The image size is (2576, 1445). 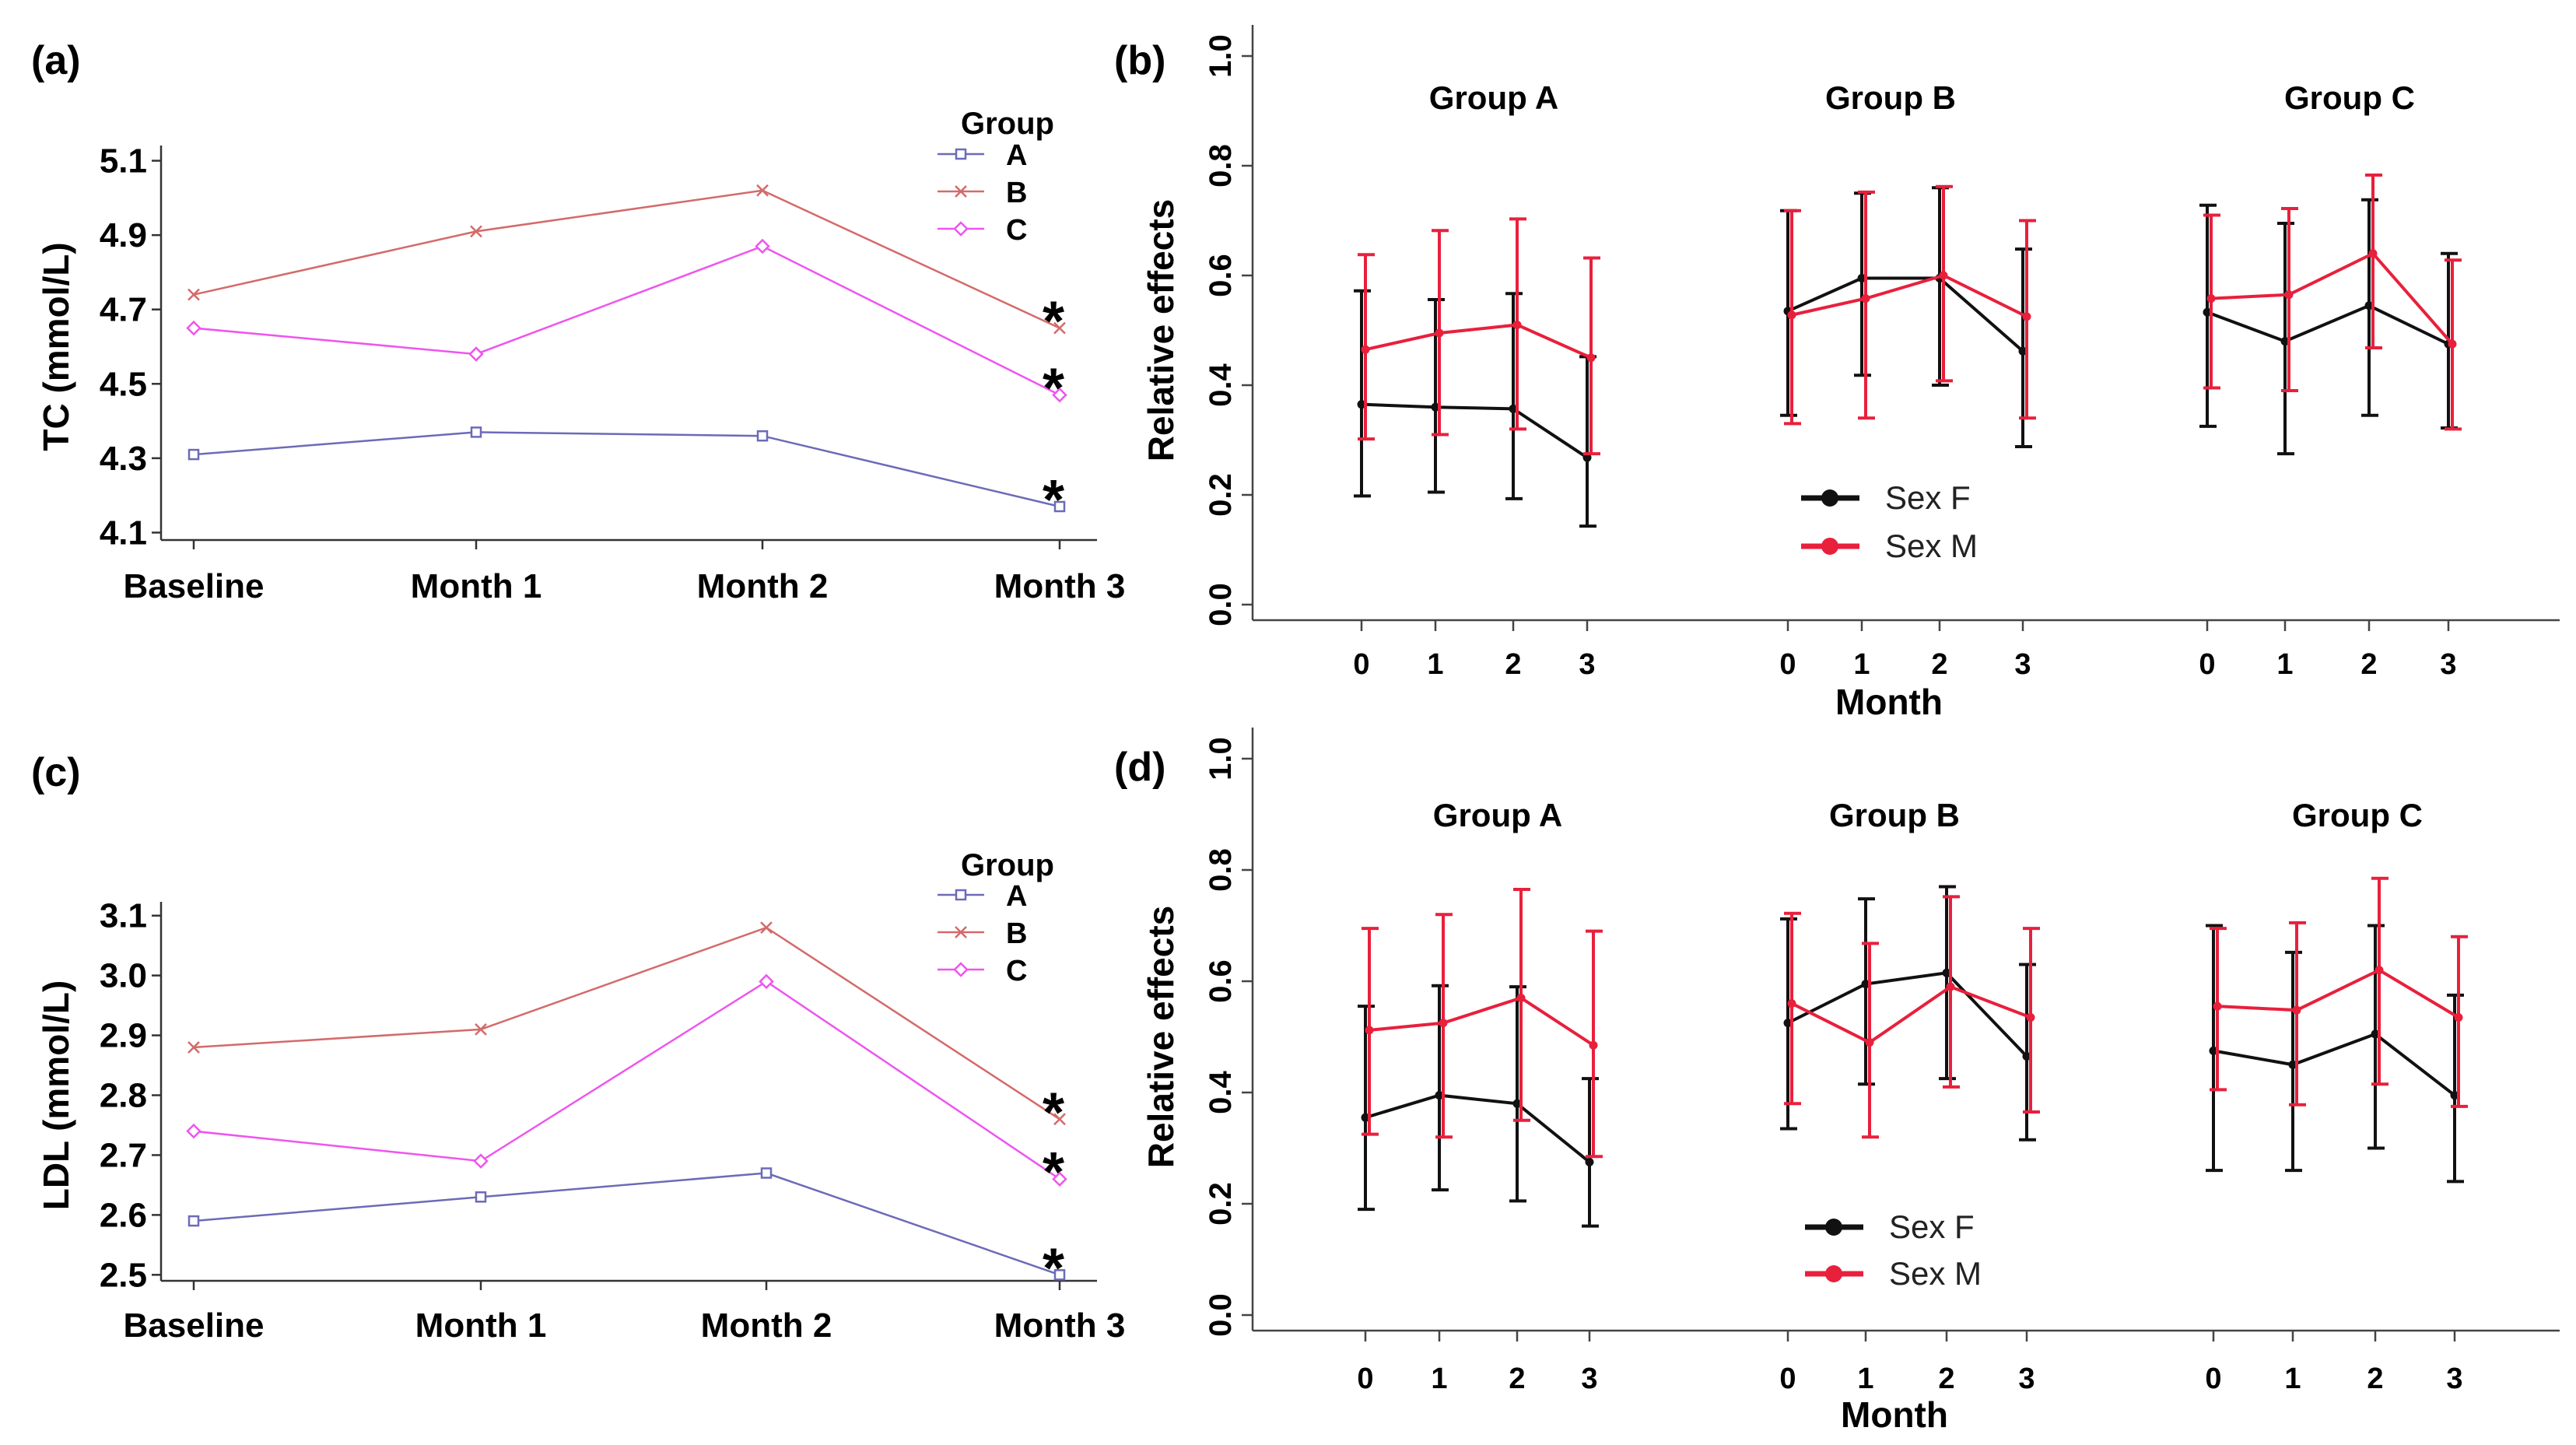 What do you see at coordinates (124, 1275) in the screenshot?
I see `y-tick-label: 2.5` at bounding box center [124, 1275].